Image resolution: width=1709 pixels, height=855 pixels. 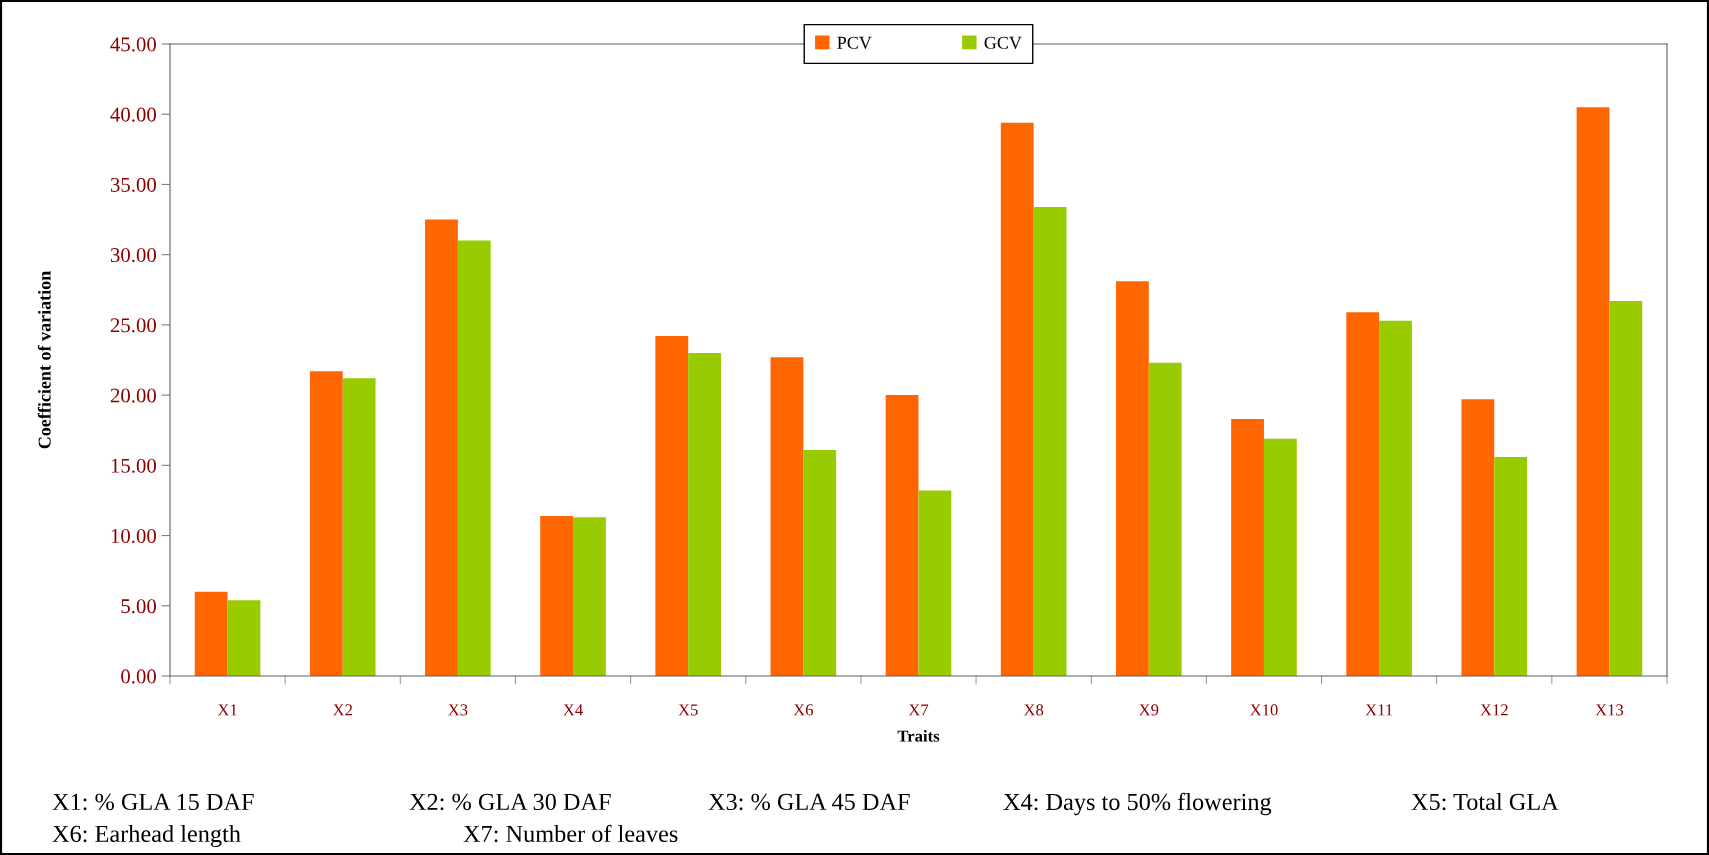 I want to click on text: X1: % GLA 15 DAF, so click(x=153, y=802).